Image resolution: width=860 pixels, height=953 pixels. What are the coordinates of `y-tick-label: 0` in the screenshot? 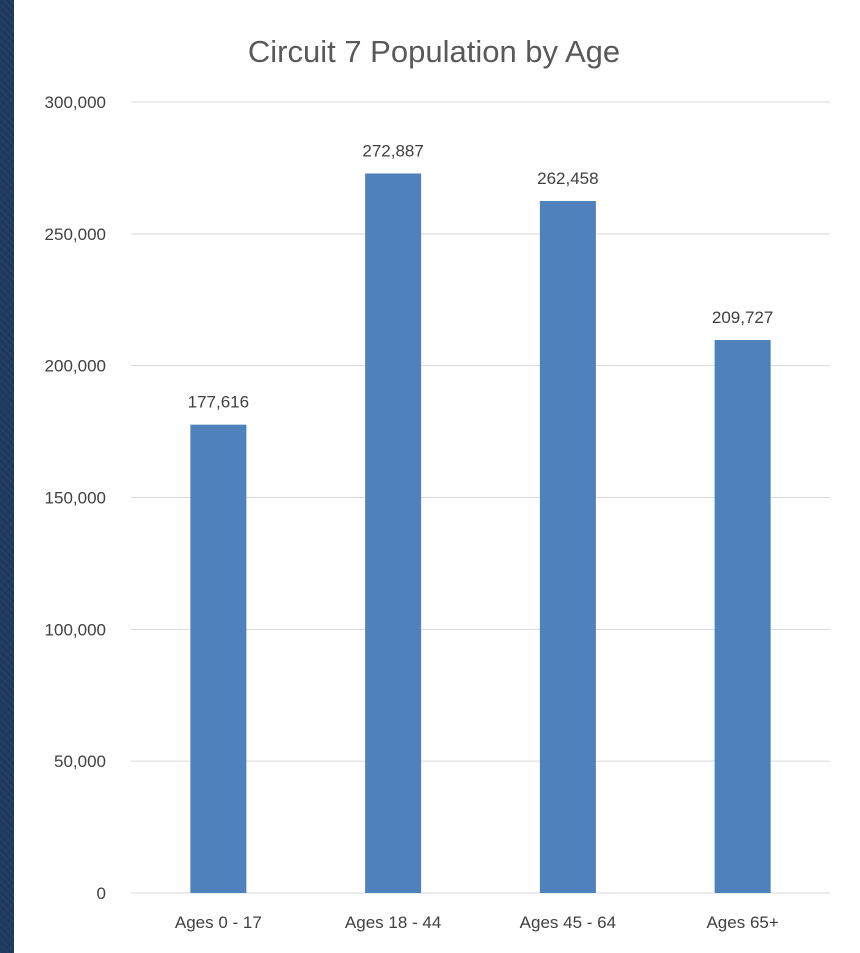 It's located at (101, 893).